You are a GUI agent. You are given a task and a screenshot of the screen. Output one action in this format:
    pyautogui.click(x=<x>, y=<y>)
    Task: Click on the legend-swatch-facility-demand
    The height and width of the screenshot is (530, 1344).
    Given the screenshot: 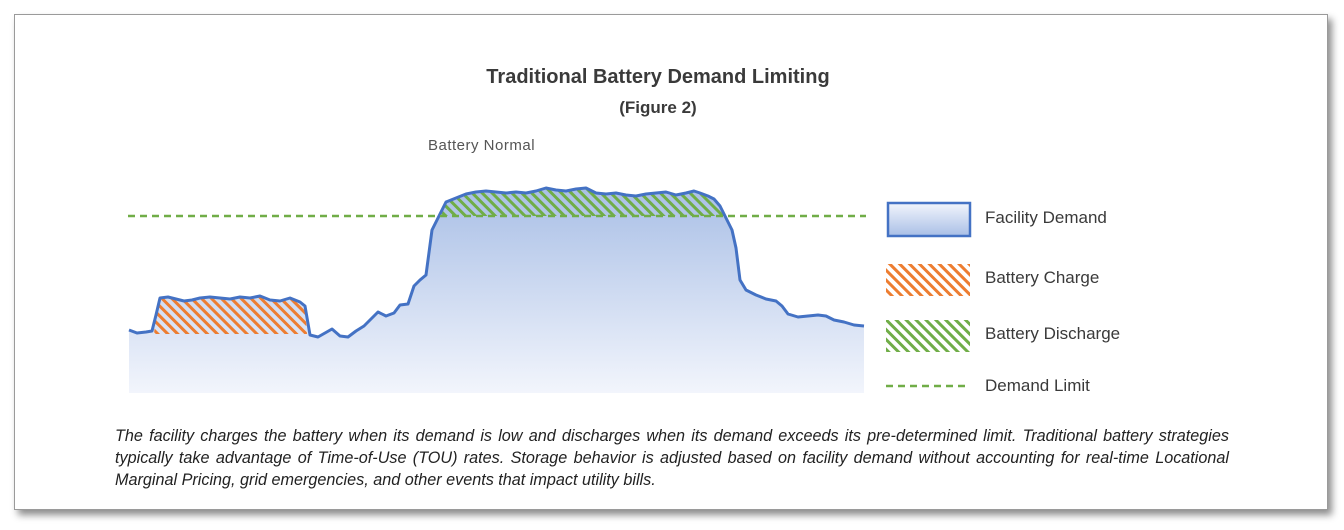 What is the action you would take?
    pyautogui.click(x=929, y=219)
    